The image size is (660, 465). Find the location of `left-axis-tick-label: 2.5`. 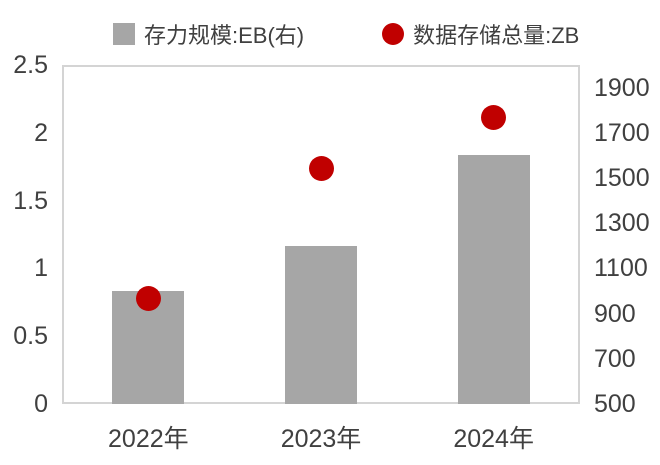

left-axis-tick-label: 2.5 is located at coordinates (30, 65).